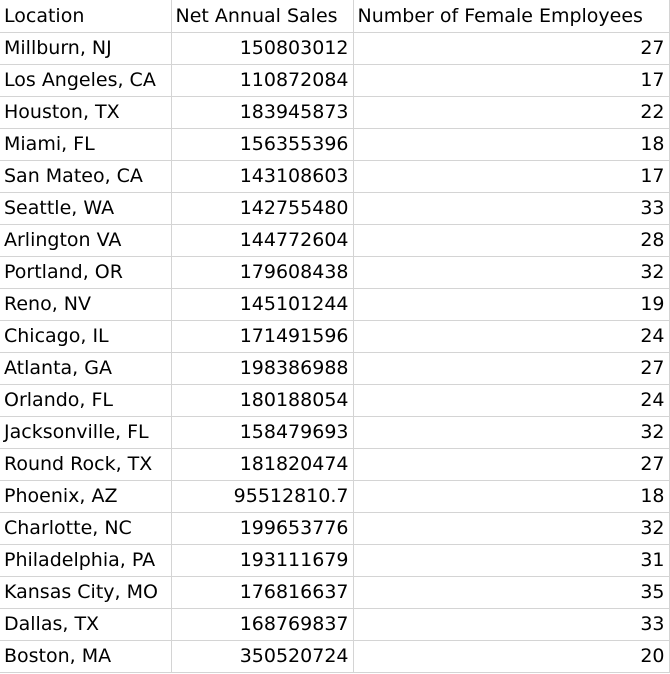 The height and width of the screenshot is (674, 670). What do you see at coordinates (86, 432) in the screenshot?
I see `location-cell: Jacksonville, FL` at bounding box center [86, 432].